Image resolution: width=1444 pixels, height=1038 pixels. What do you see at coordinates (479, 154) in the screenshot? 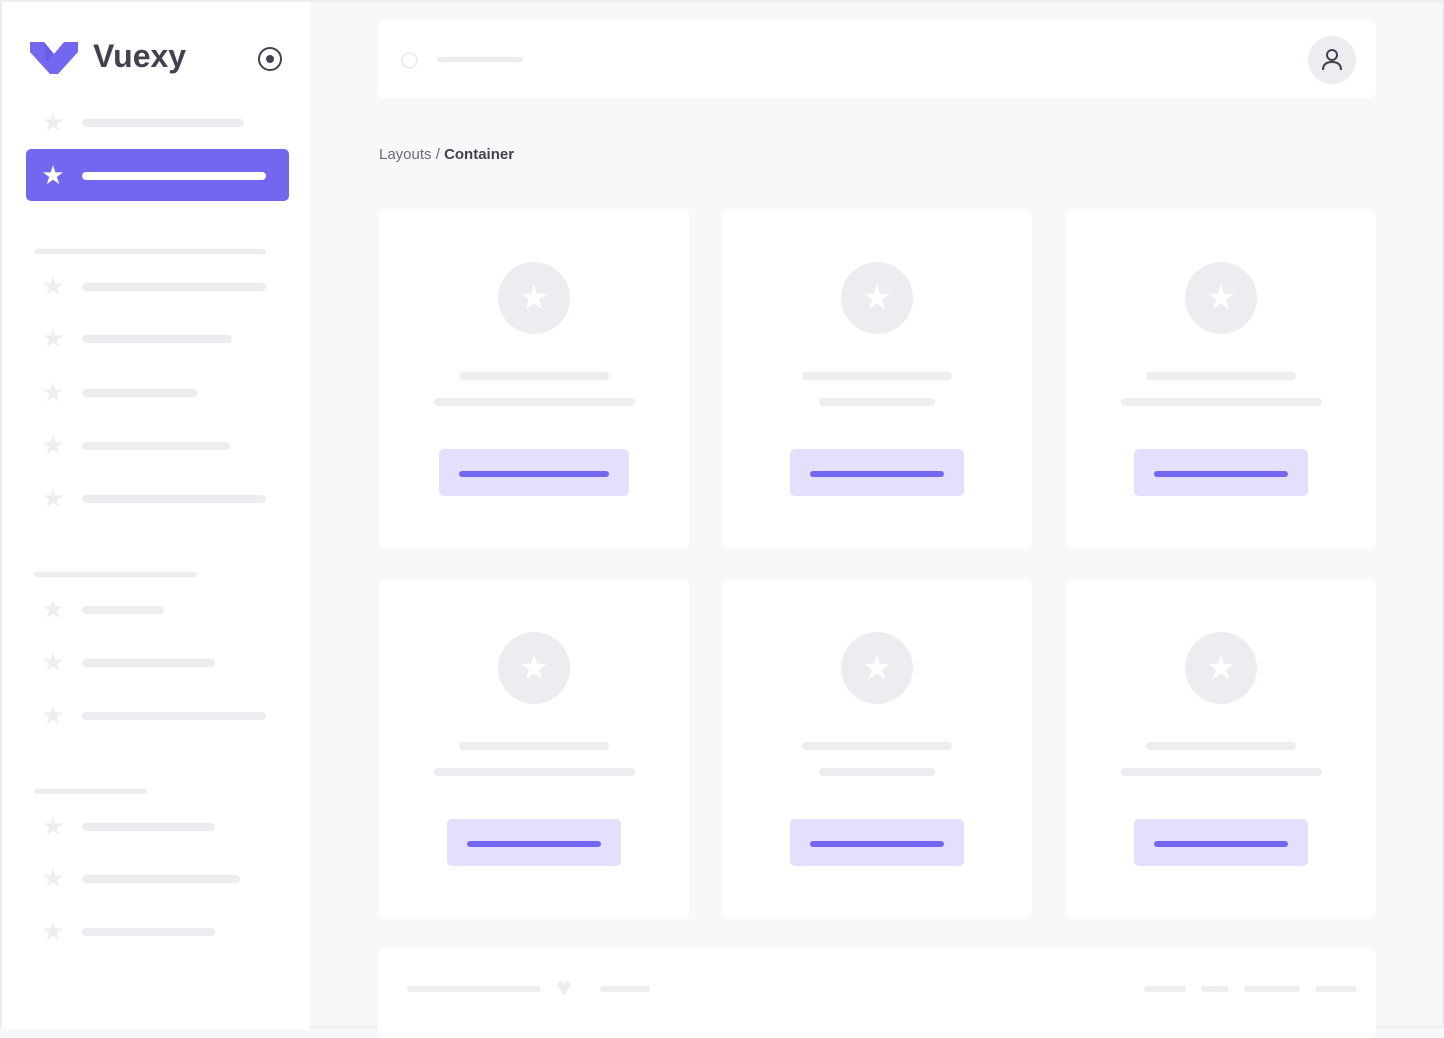
I see `breadcrumb-current: Container` at bounding box center [479, 154].